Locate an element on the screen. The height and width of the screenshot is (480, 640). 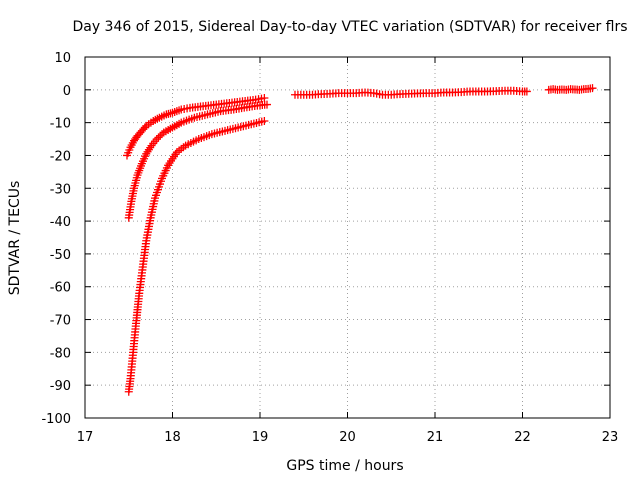
x-tick-label: 18 is located at coordinates (172, 437).